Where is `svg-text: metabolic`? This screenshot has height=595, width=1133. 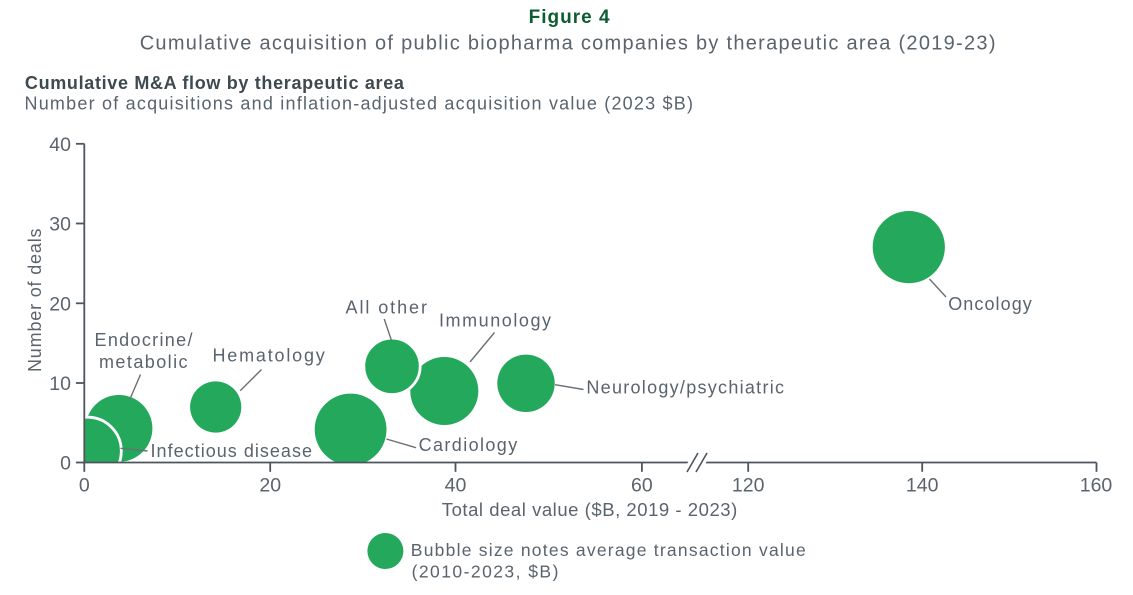 svg-text: metabolic is located at coordinates (143, 362).